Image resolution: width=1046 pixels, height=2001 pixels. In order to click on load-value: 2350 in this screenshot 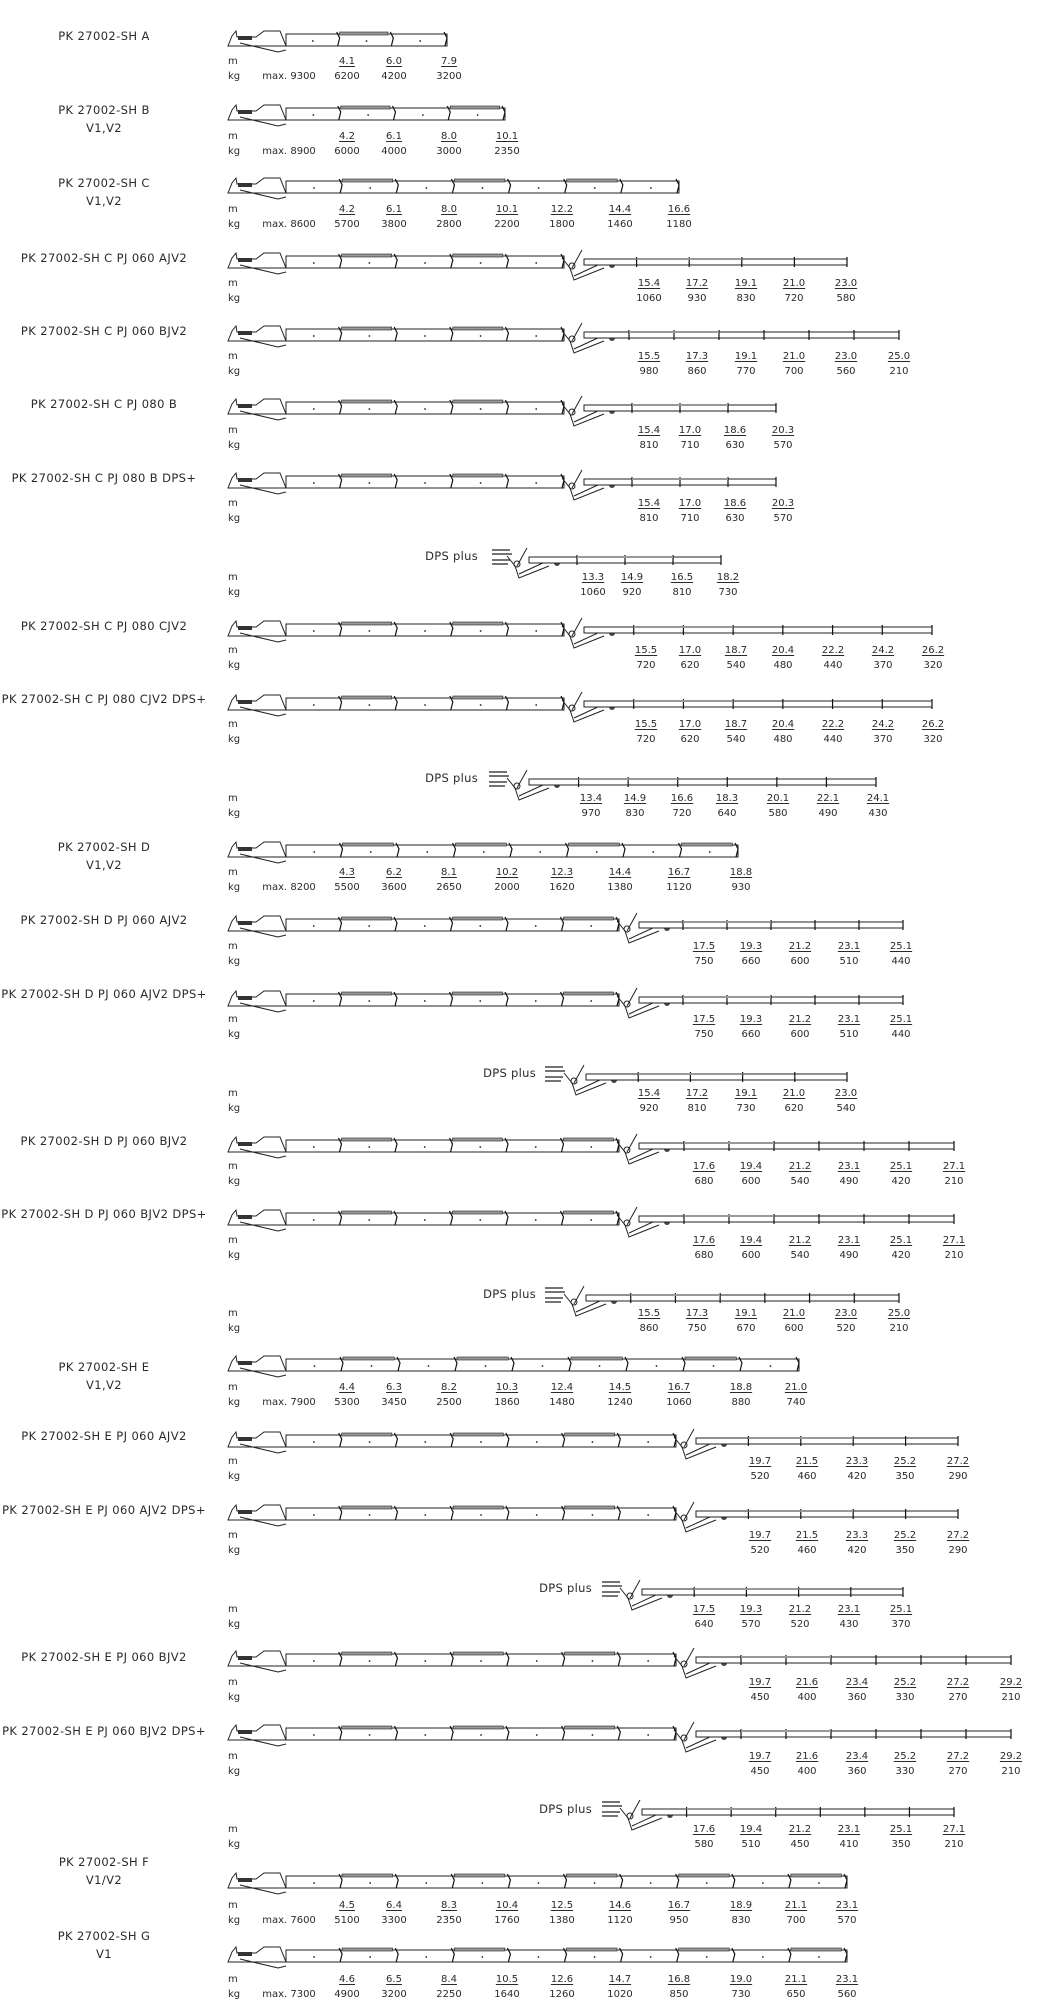, I will do `click(449, 1920)`.